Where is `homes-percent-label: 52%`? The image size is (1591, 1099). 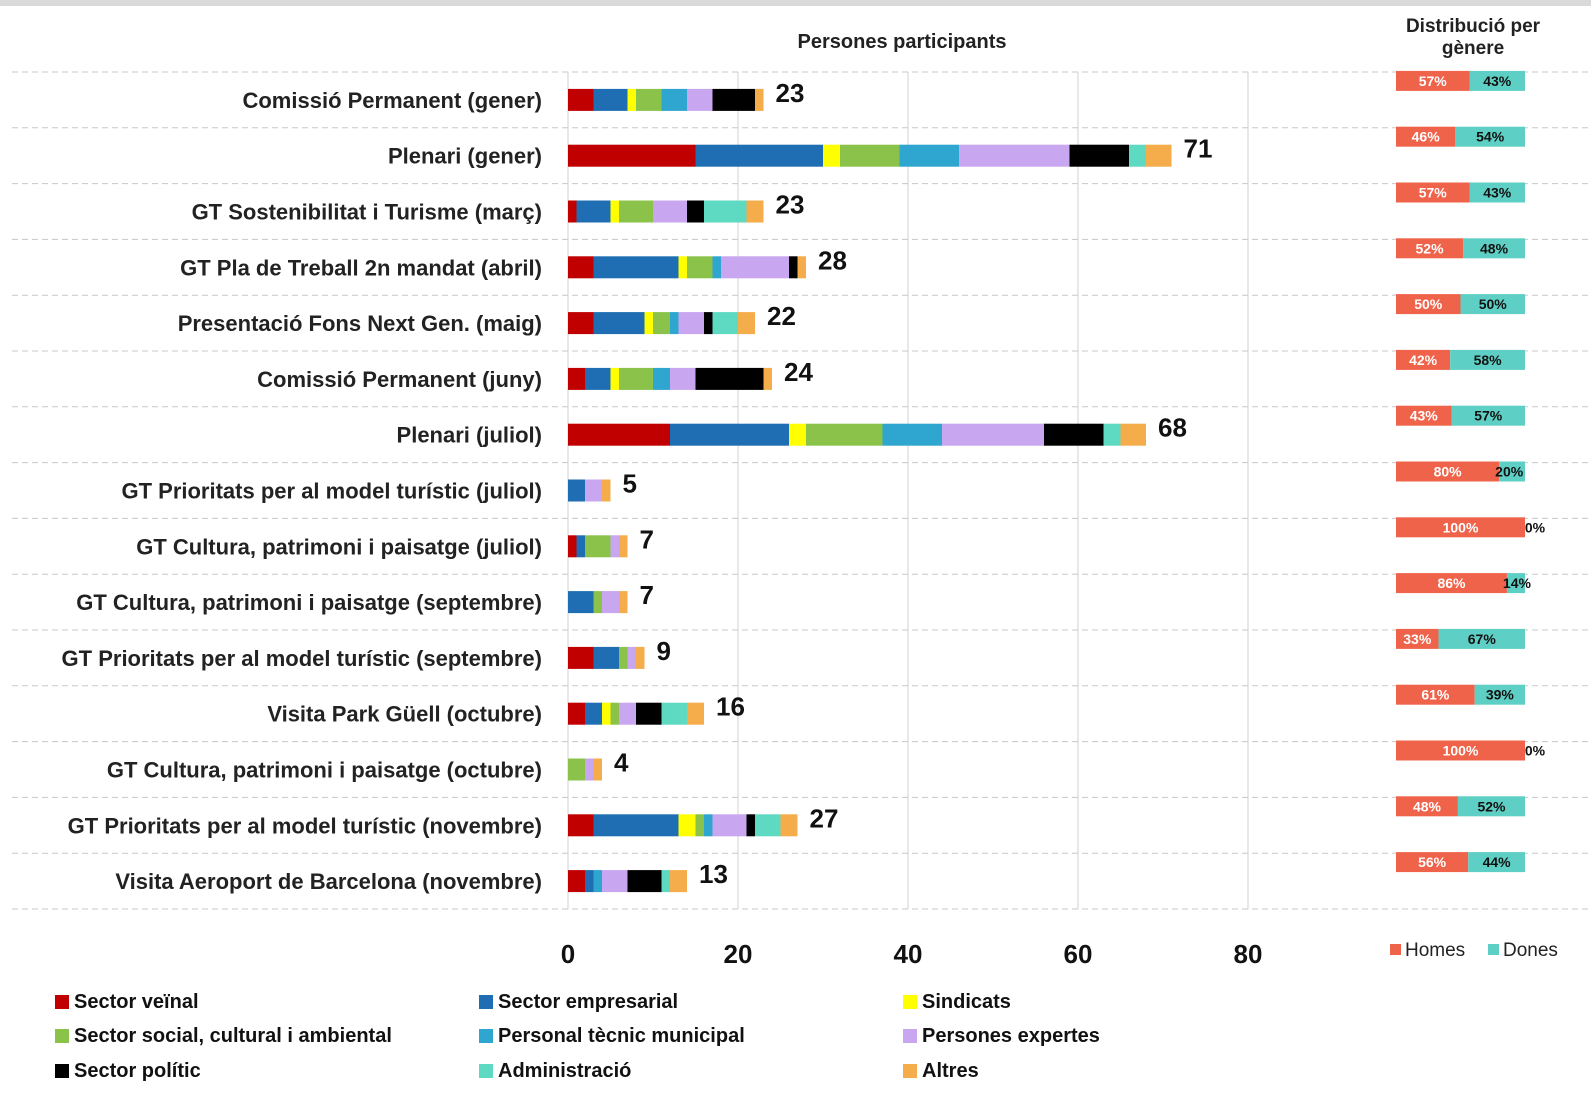 homes-percent-label: 52% is located at coordinates (1430, 248).